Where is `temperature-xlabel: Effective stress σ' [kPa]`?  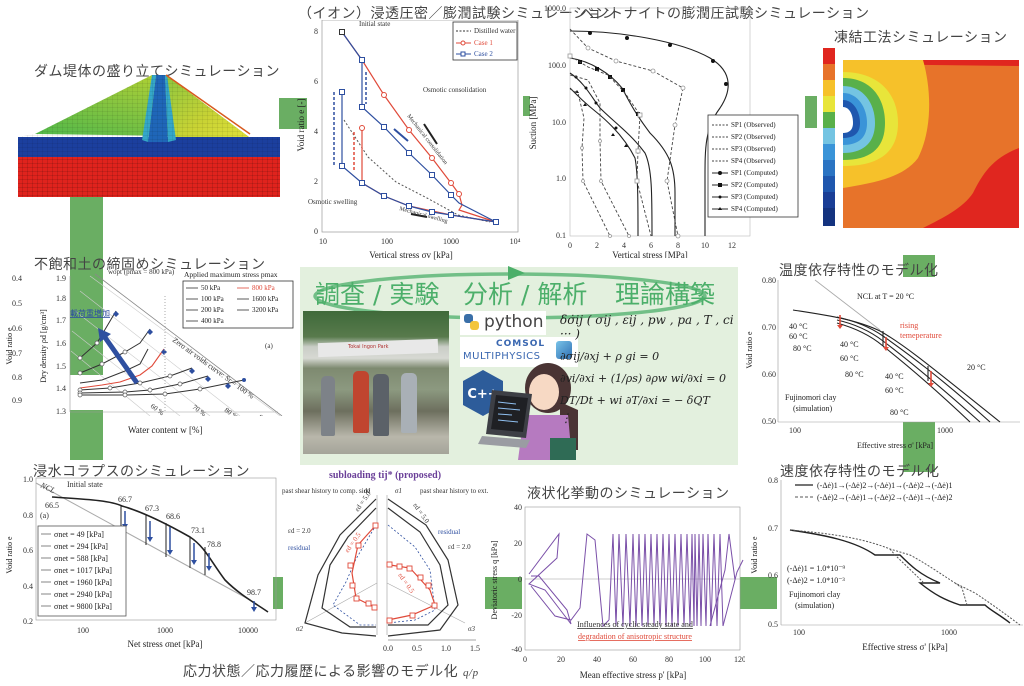
temperature-xlabel: Effective stress σ' [kPa] is located at coordinates (895, 445).